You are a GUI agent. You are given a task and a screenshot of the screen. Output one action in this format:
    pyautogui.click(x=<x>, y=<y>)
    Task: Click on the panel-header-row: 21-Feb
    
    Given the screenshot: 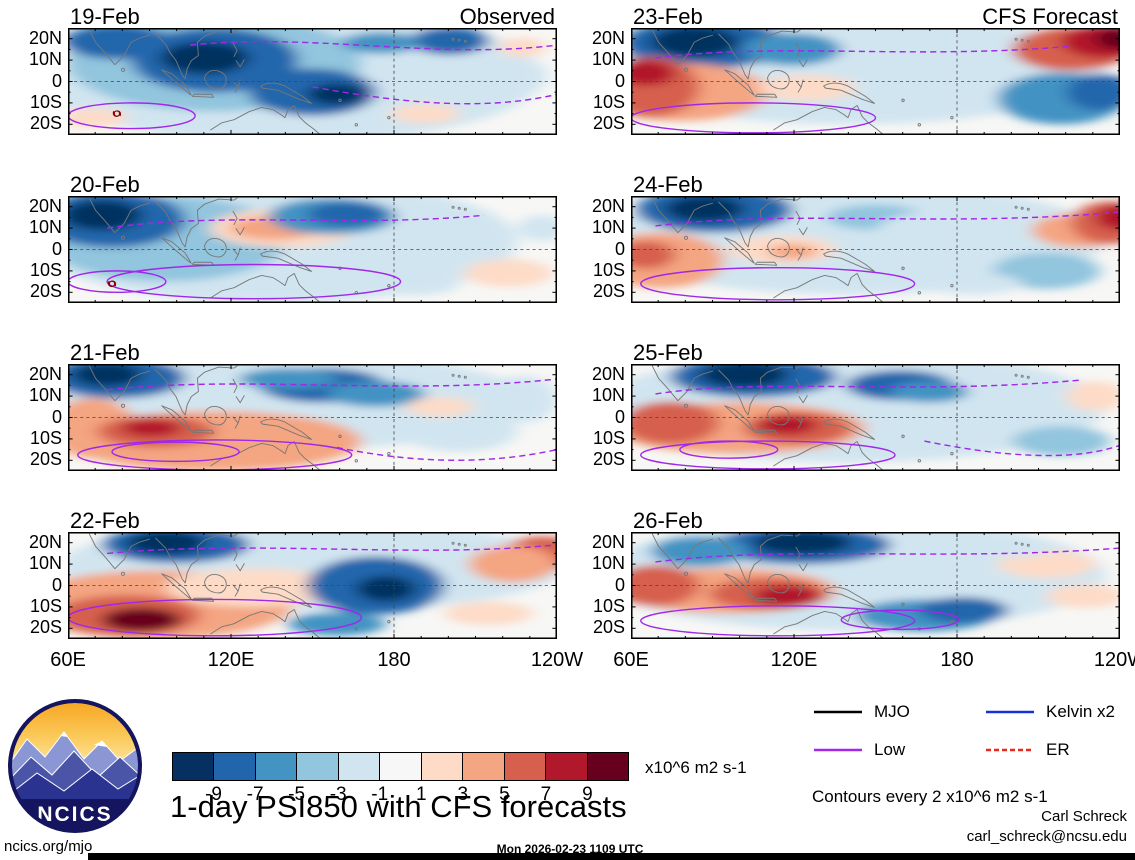 What is the action you would take?
    pyautogui.click(x=312, y=351)
    